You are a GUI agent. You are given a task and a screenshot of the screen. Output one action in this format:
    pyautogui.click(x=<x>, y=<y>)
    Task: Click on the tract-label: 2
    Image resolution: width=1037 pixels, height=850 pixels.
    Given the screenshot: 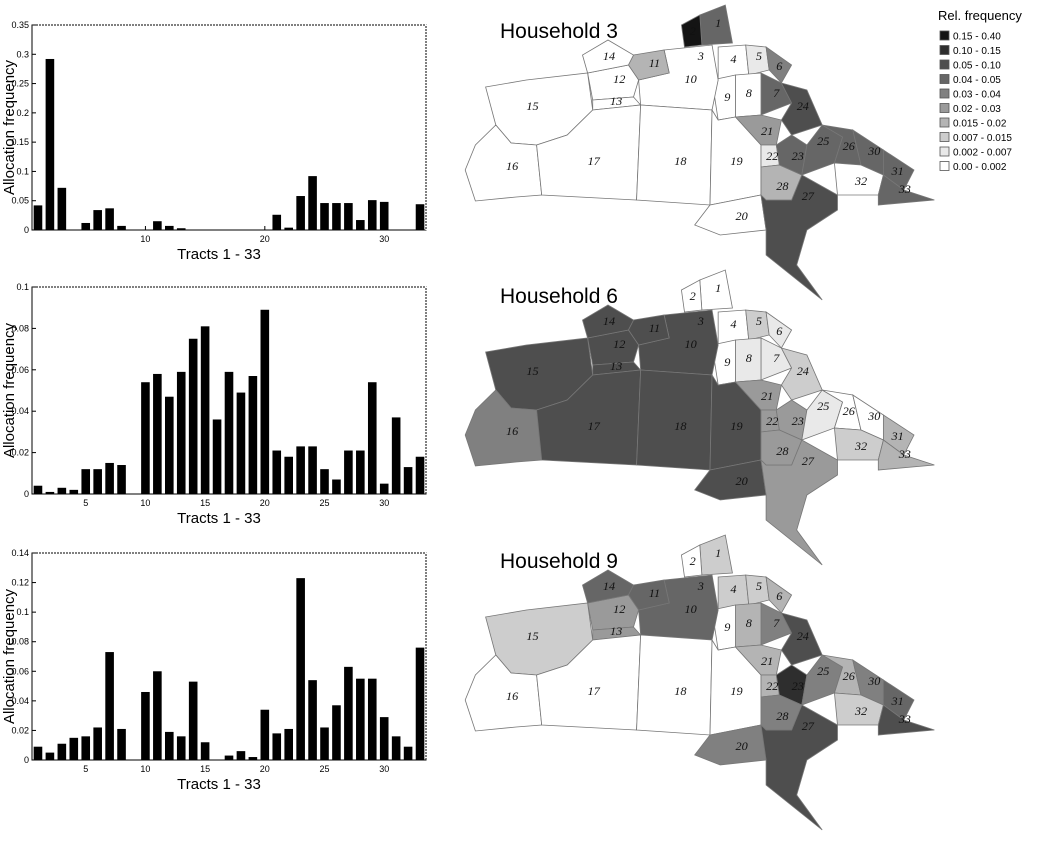 What is the action you would take?
    pyautogui.click(x=693, y=31)
    